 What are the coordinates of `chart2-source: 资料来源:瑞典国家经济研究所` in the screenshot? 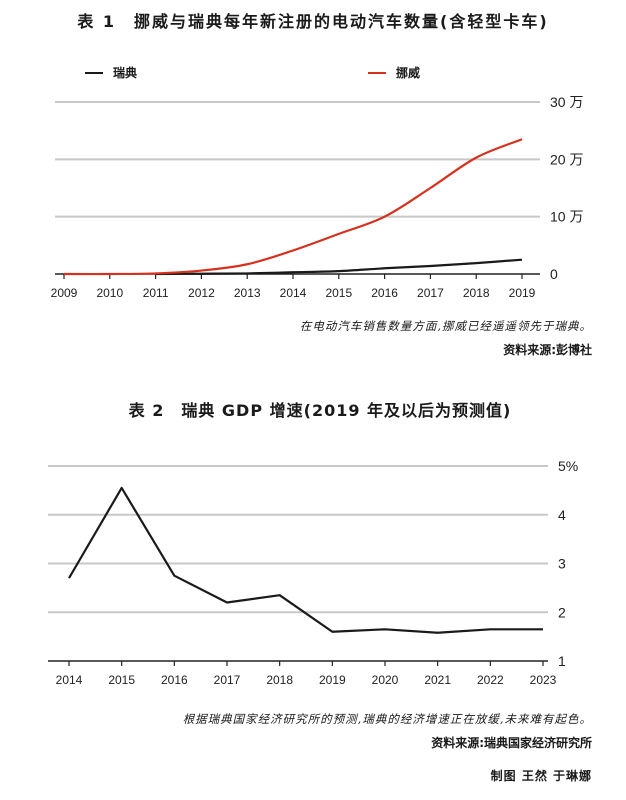 It's located at (511, 743).